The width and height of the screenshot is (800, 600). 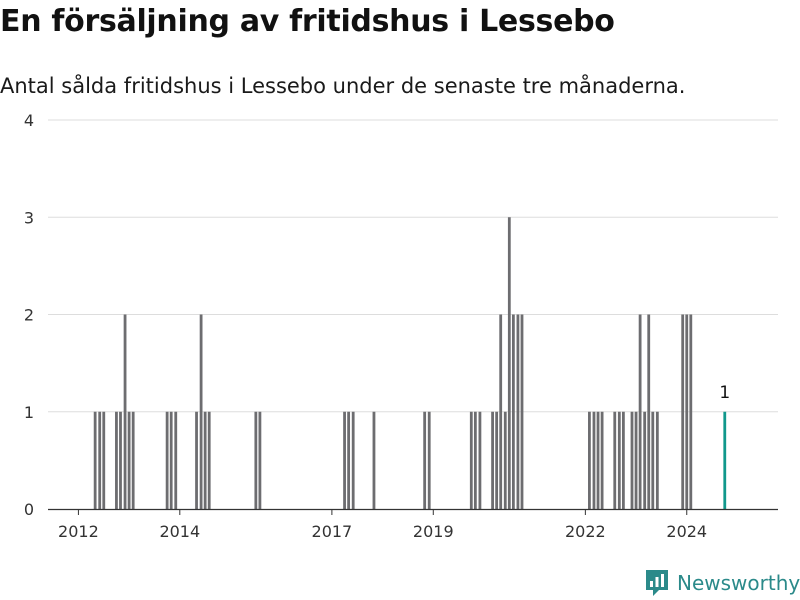 I want to click on x-tick-label: 2014, so click(x=179, y=531).